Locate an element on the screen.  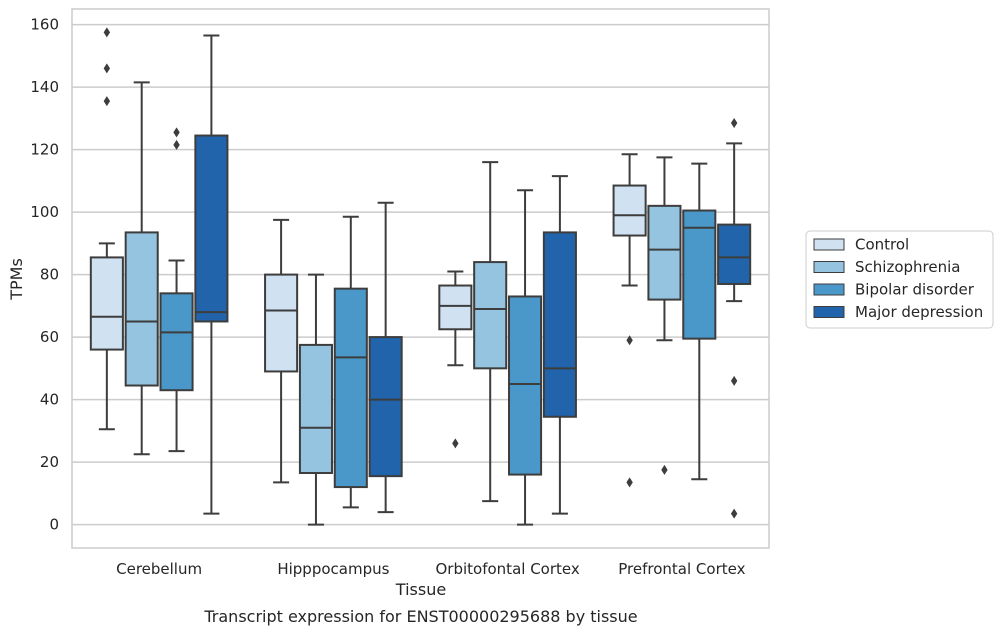
x-tick-label: Prefrontal Cortex is located at coordinates (681, 569).